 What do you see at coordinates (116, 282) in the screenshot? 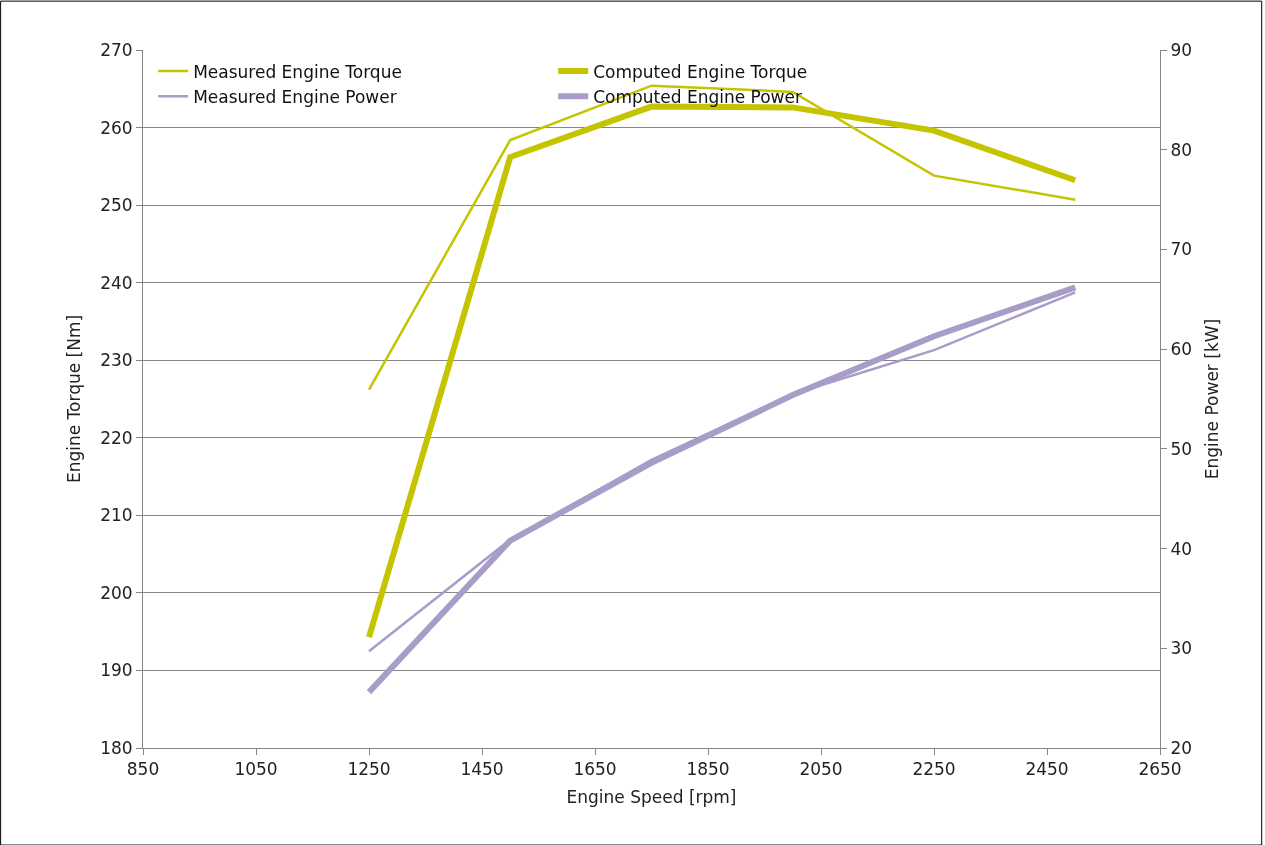
I see `y-tick-label: 240` at bounding box center [116, 282].